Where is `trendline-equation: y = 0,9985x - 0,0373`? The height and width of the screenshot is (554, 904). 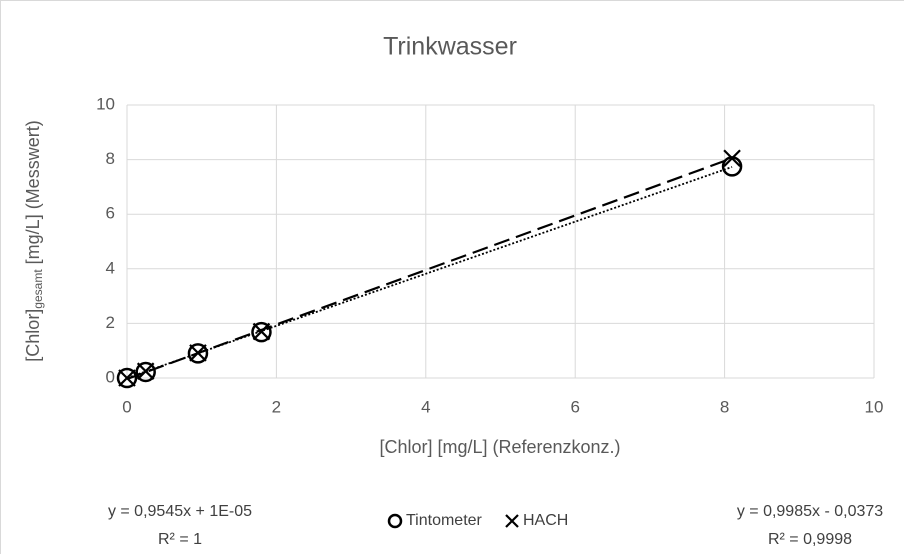
trendline-equation: y = 0,9985x - 0,0373 is located at coordinates (810, 511).